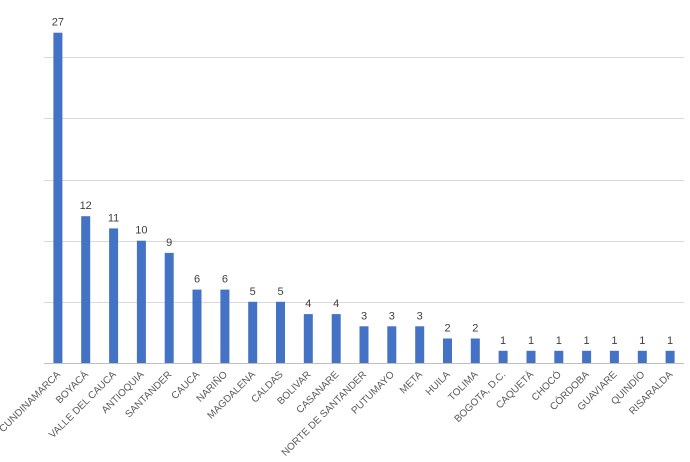  What do you see at coordinates (113, 218) in the screenshot?
I see `data-label-2: 11` at bounding box center [113, 218].